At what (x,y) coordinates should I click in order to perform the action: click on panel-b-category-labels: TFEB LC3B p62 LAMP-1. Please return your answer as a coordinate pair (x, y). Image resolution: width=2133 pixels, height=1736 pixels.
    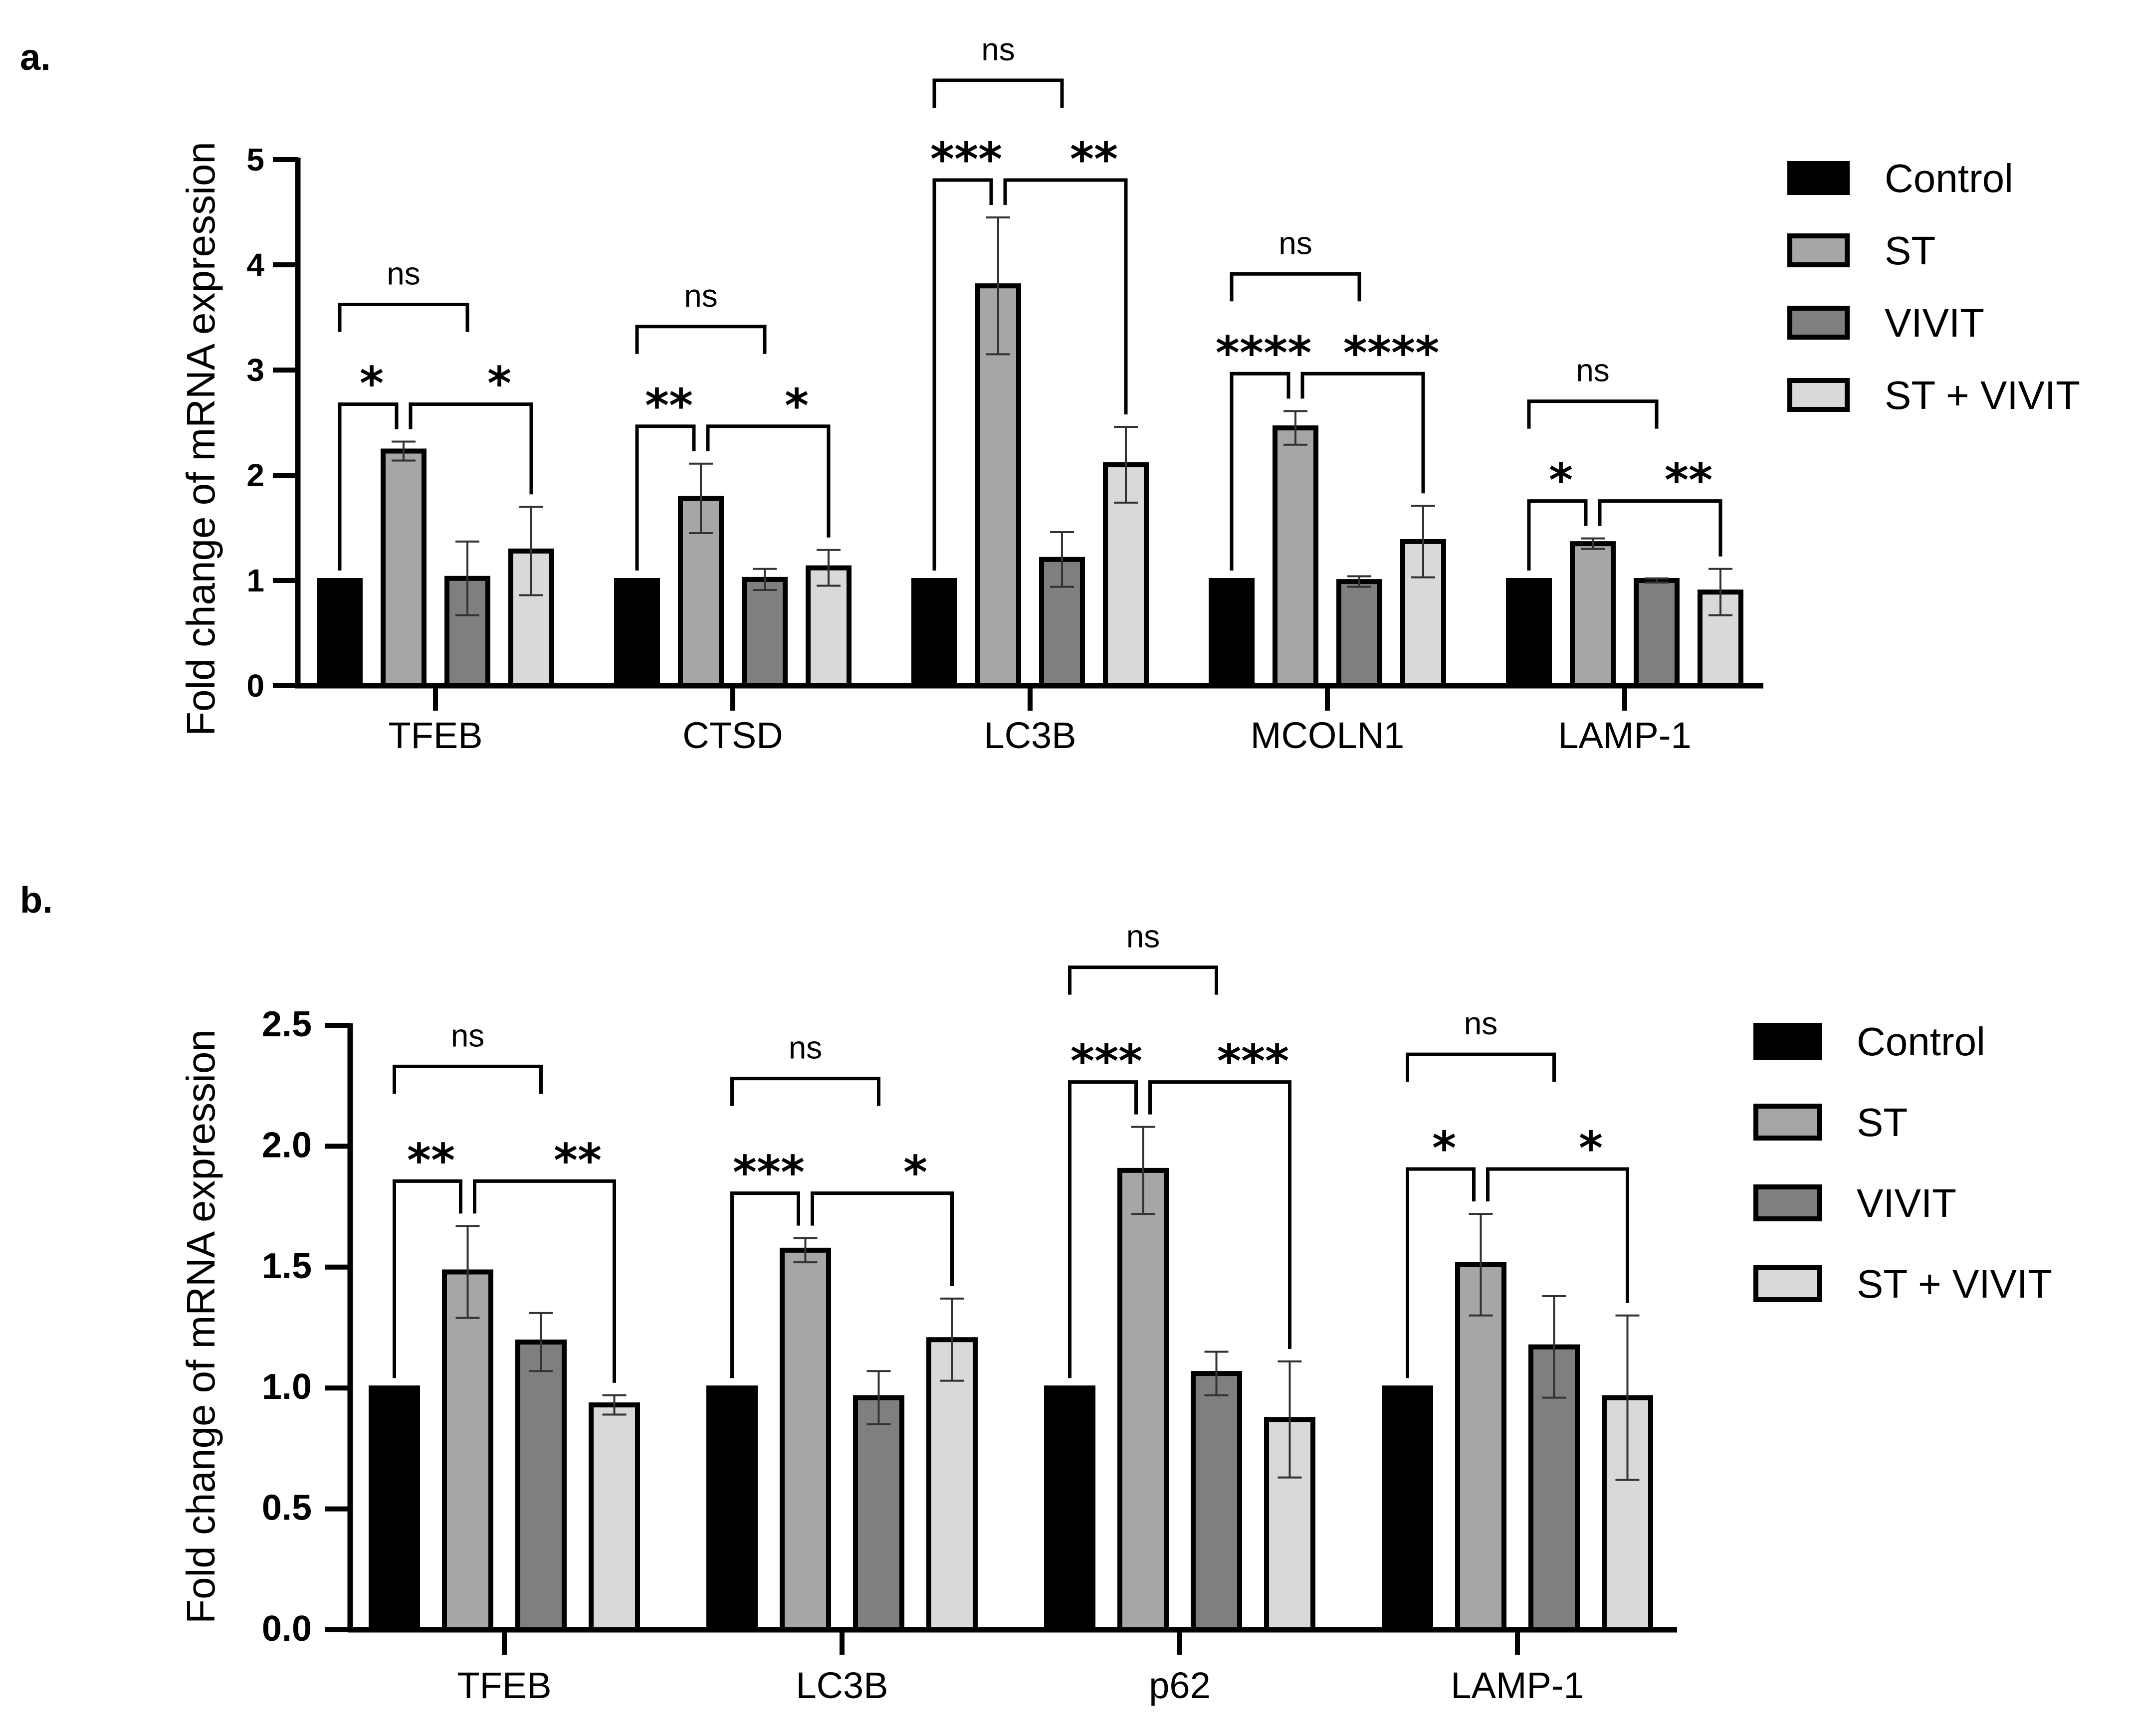
    Looking at the image, I should click on (1020, 1685).